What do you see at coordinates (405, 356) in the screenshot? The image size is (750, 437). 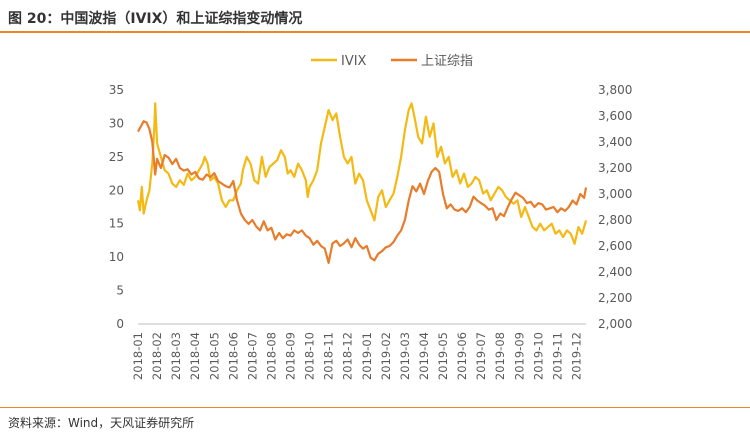 I see `x-tick-label: 2019-03` at bounding box center [405, 356].